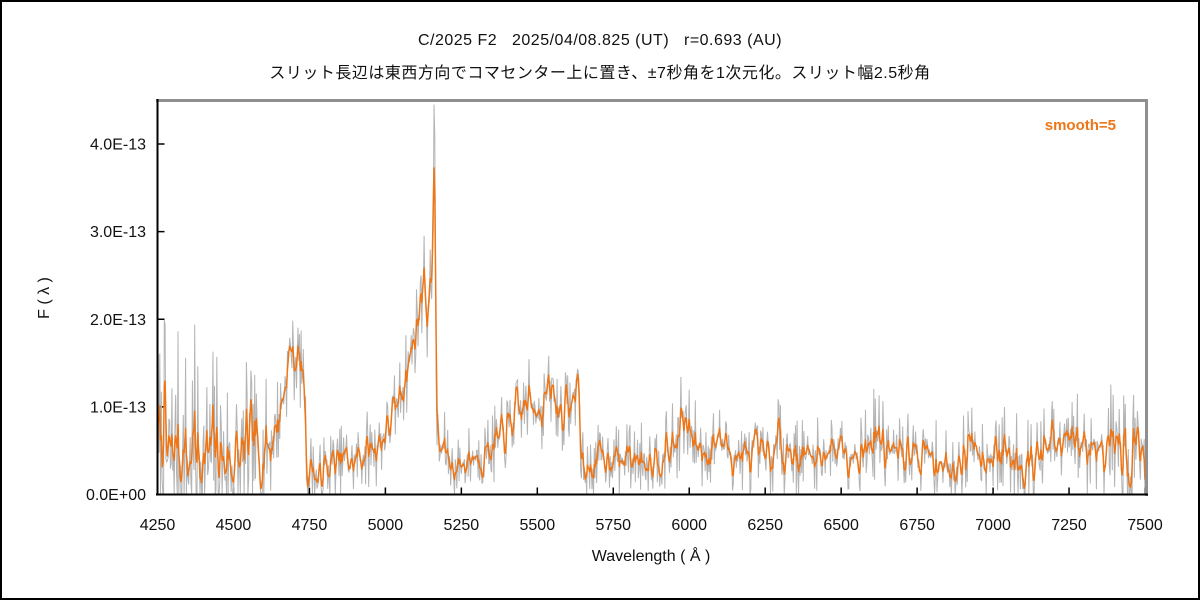  What do you see at coordinates (116, 495) in the screenshot?
I see `y-tick-label: 0.0E+00` at bounding box center [116, 495].